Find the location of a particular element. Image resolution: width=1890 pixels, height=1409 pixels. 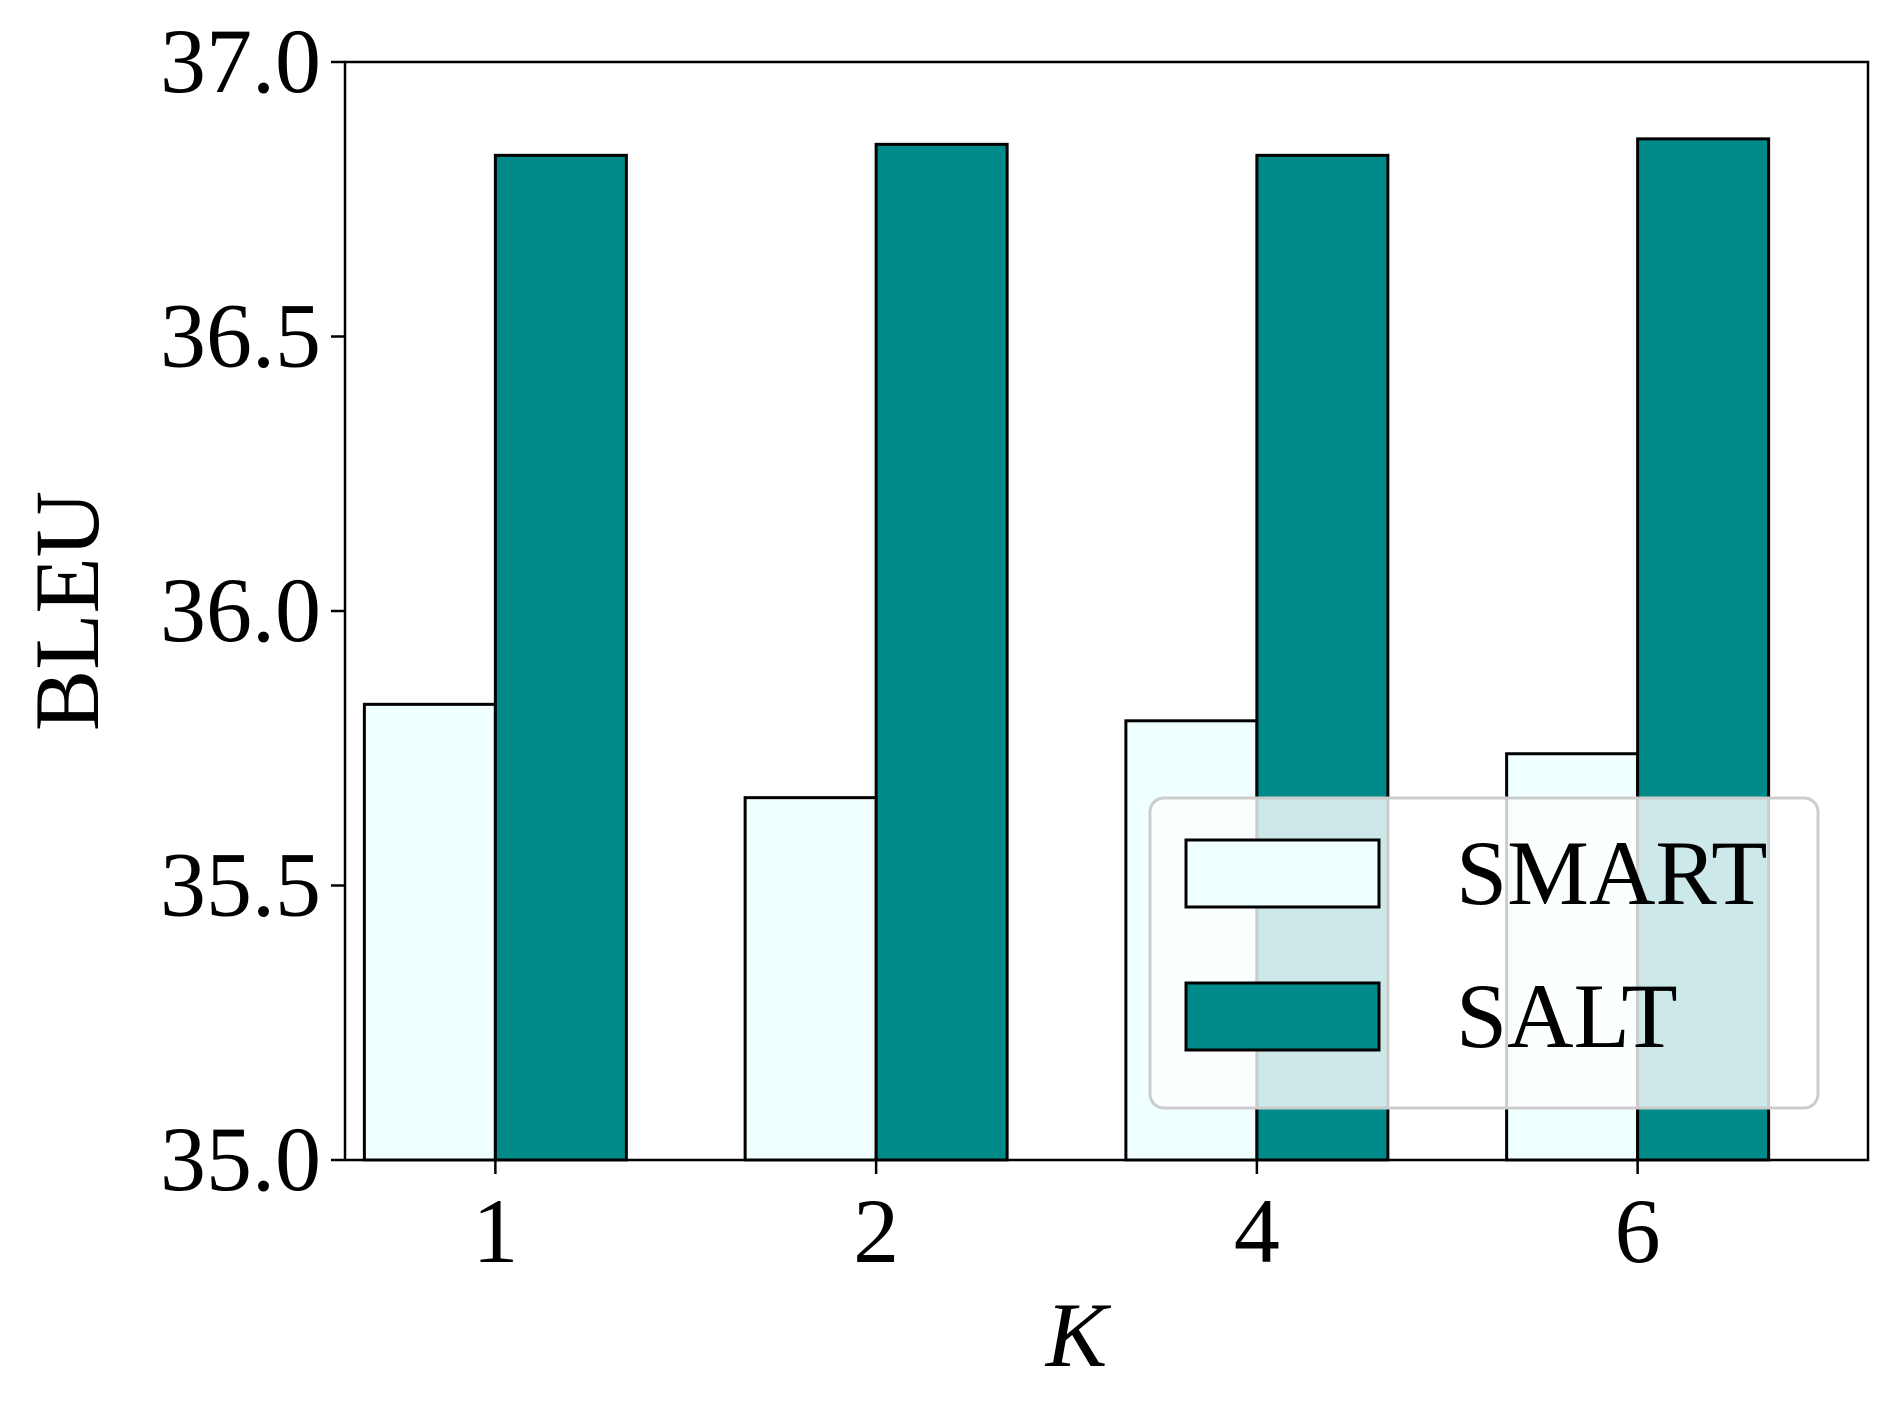

legend-swatch-salt is located at coordinates (1282, 1016).